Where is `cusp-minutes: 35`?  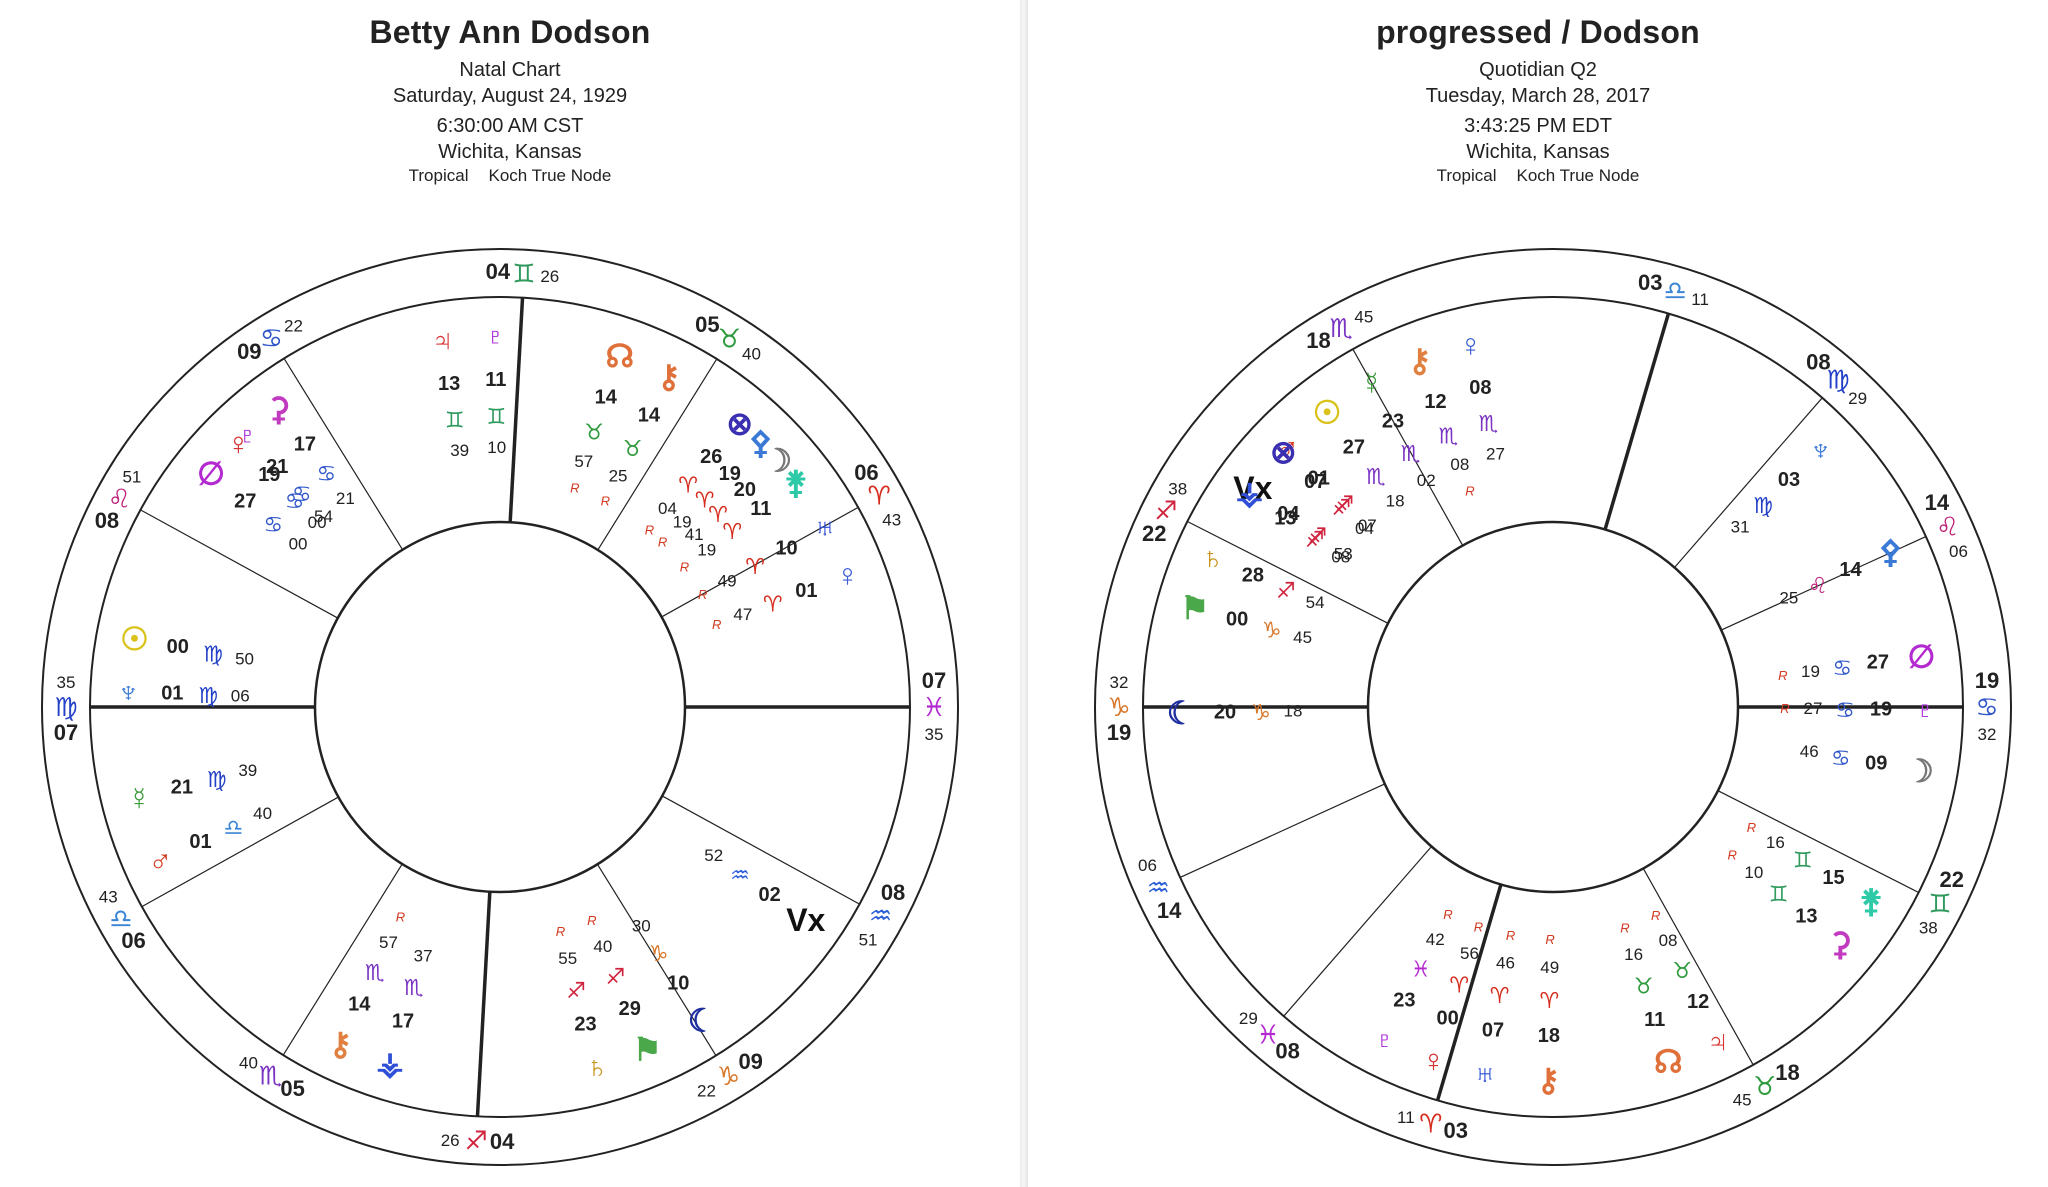
cusp-minutes: 35 is located at coordinates (934, 734).